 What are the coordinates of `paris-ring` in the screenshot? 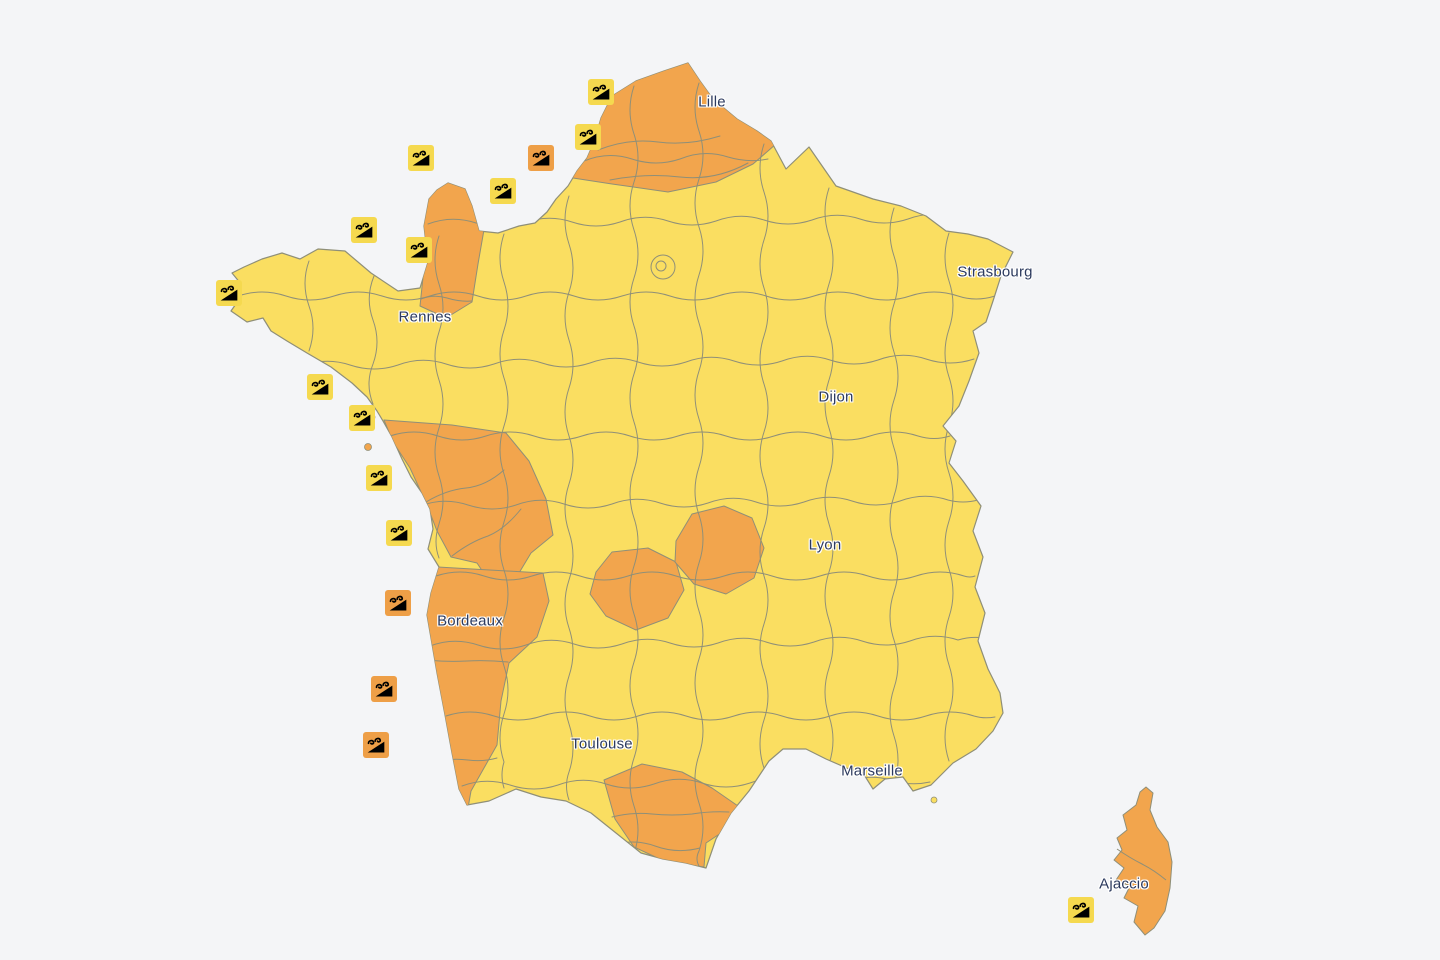 It's located at (661, 266).